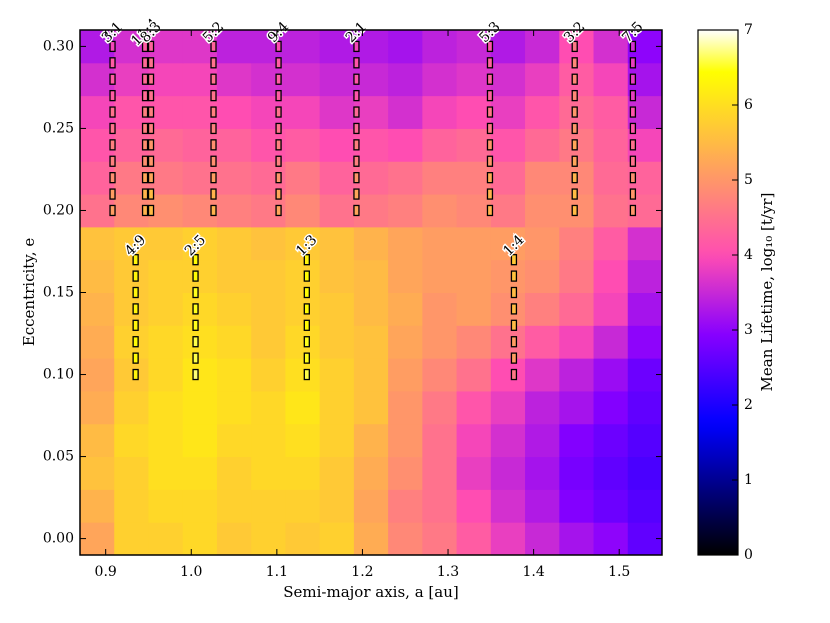 The width and height of the screenshot is (830, 623). Describe the element at coordinates (58, 375) in the screenshot. I see `y-tick-label: 0.10` at that location.